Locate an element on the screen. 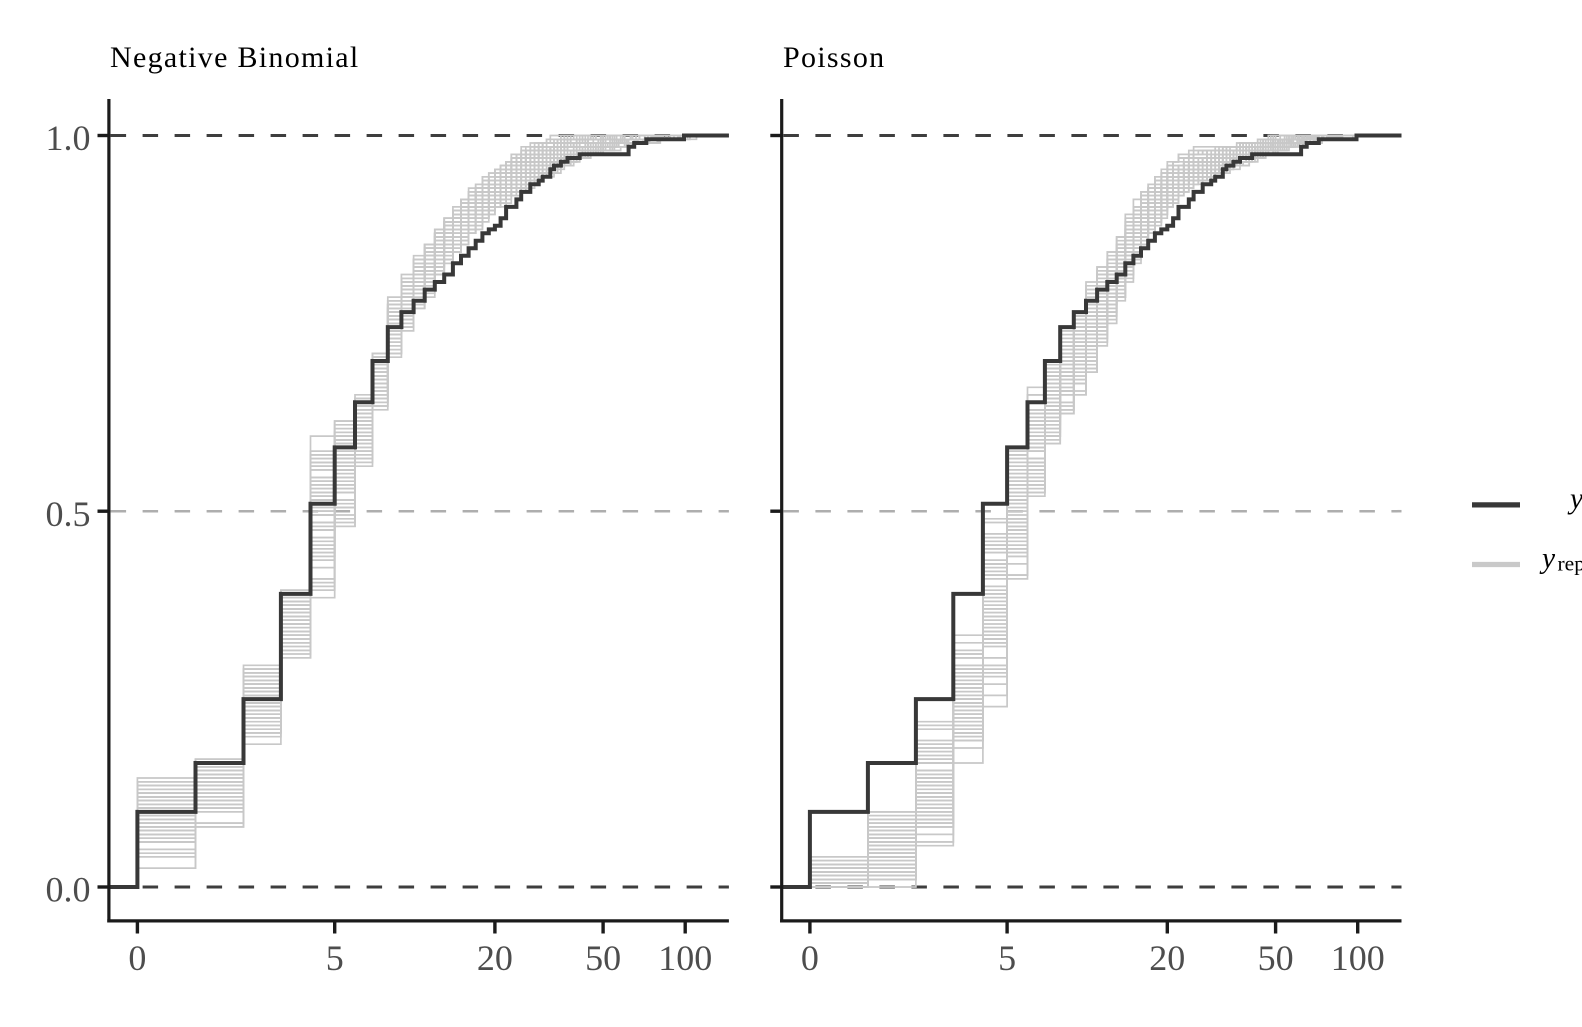 This screenshot has width=1582, height=1027. svg-text: 0.5 is located at coordinates (68, 514).